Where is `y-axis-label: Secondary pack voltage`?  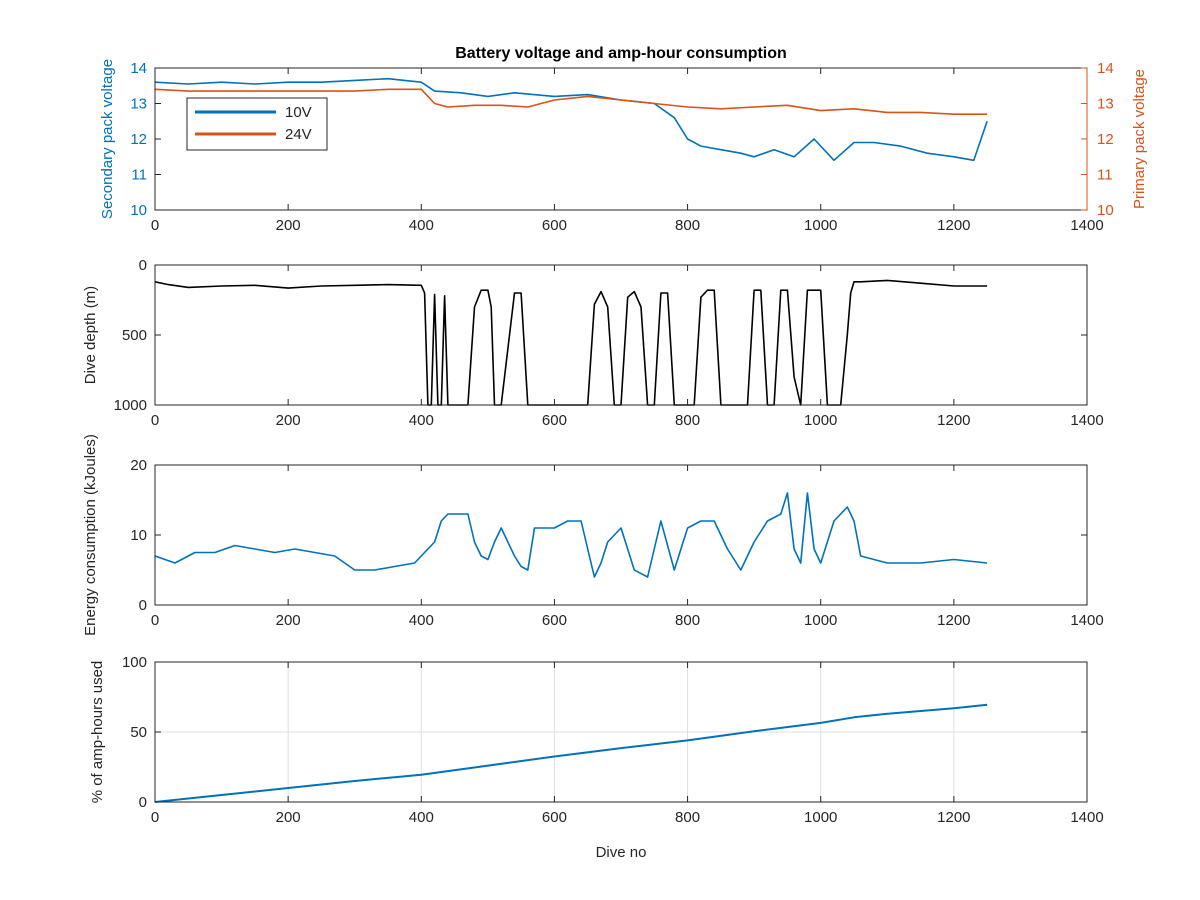 y-axis-label: Secondary pack voltage is located at coordinates (107, 139).